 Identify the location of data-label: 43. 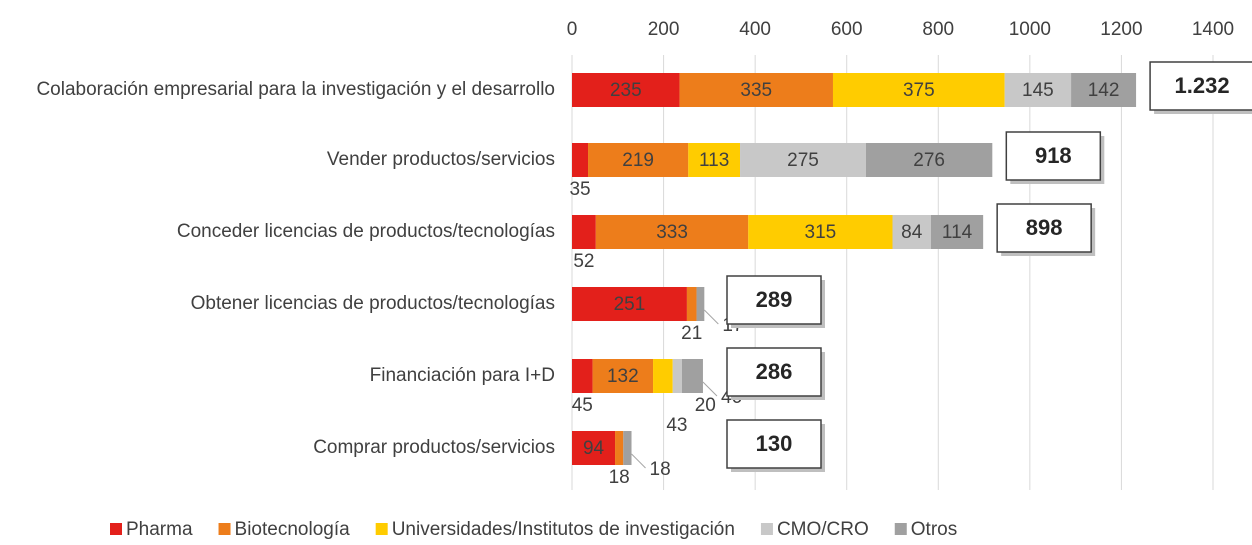
(676, 425).